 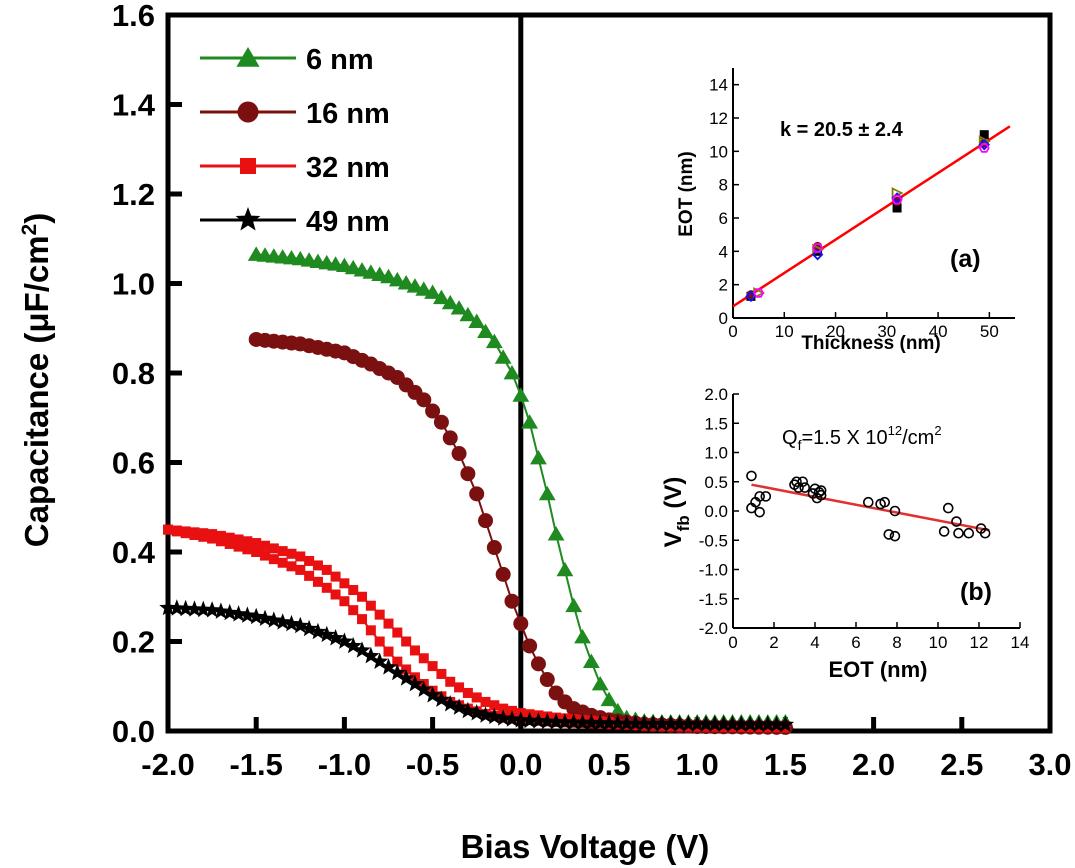 I want to click on legend-marker, so click(x=248, y=112).